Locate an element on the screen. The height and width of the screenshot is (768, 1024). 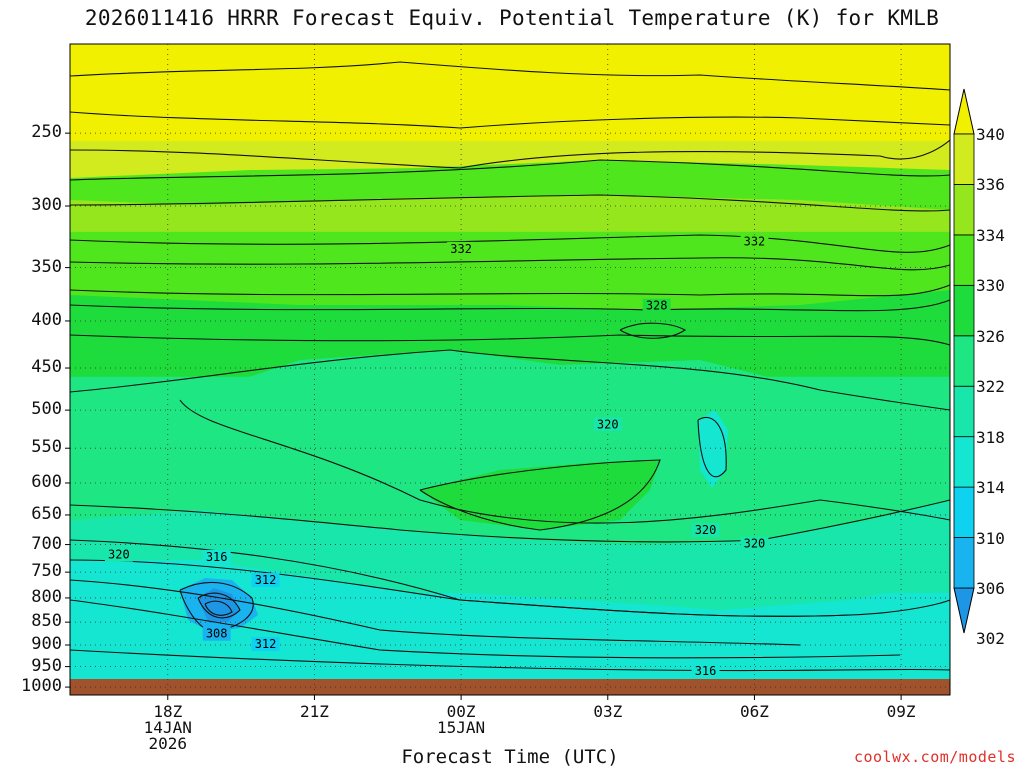
colorbar-label: 306 is located at coordinates (990, 588).